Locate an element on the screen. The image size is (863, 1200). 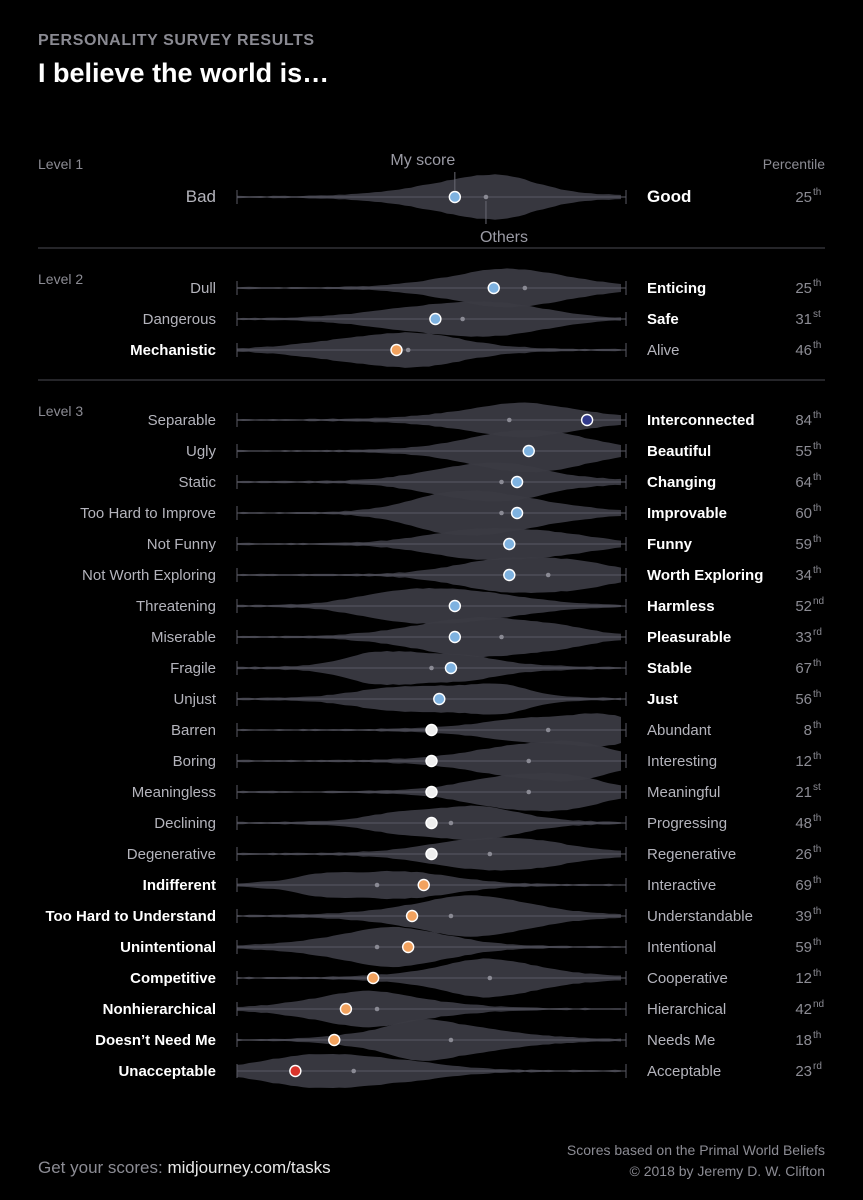
left-pole-label: Boring is located at coordinates (194, 761).